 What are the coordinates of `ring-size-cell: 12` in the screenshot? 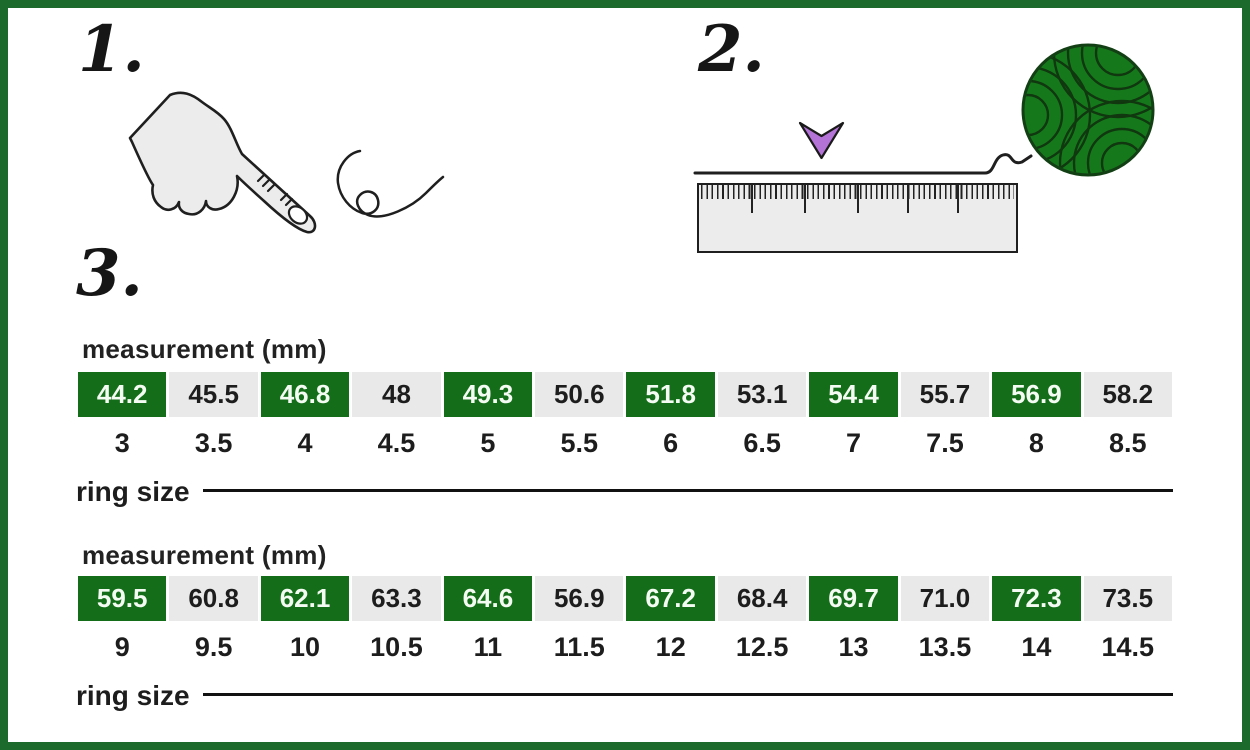 It's located at (670, 646).